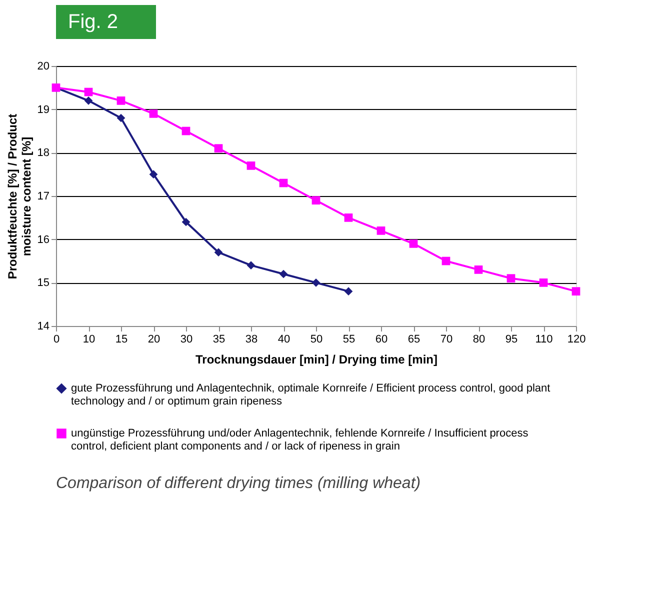 The width and height of the screenshot is (653, 612). Describe the element at coordinates (316, 340) in the screenshot. I see `x-tick-label: 50` at that location.